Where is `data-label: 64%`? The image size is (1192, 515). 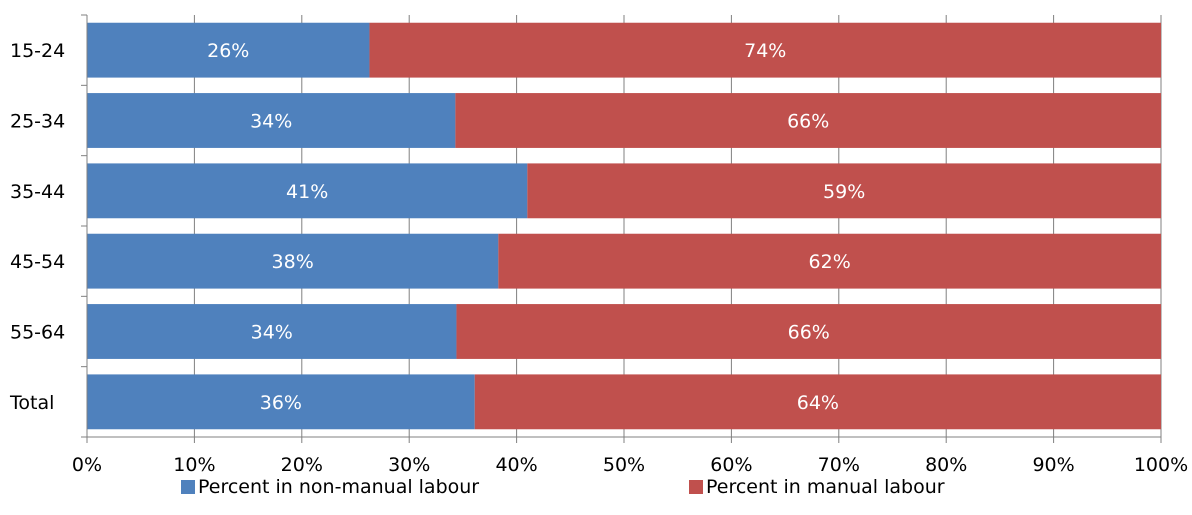 data-label: 64% is located at coordinates (818, 403).